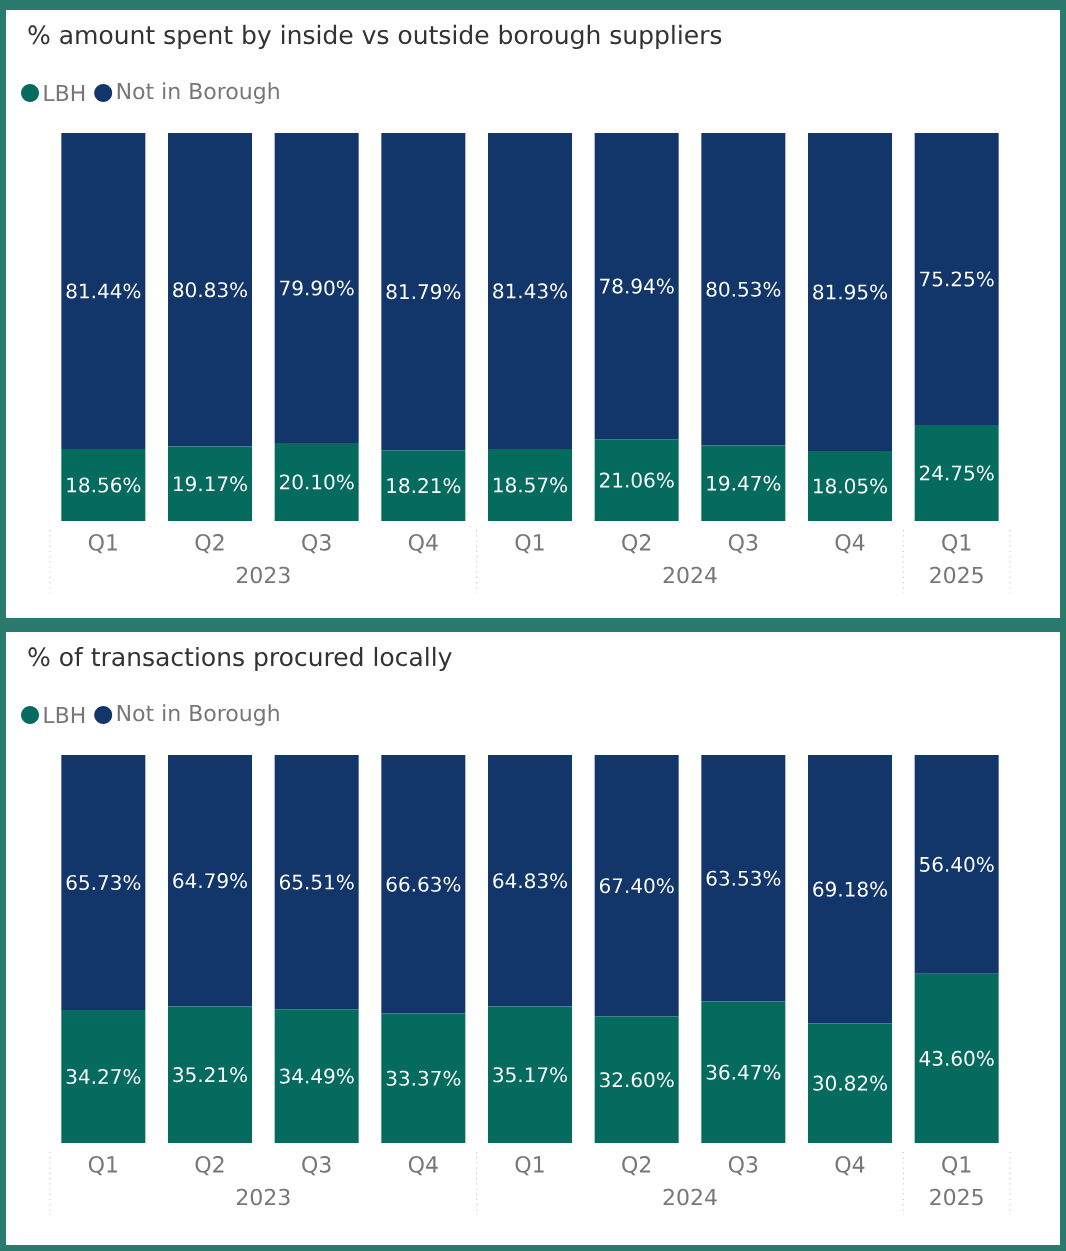 The width and height of the screenshot is (1066, 1251). I want to click on data-label: 64.83%, so click(530, 881).